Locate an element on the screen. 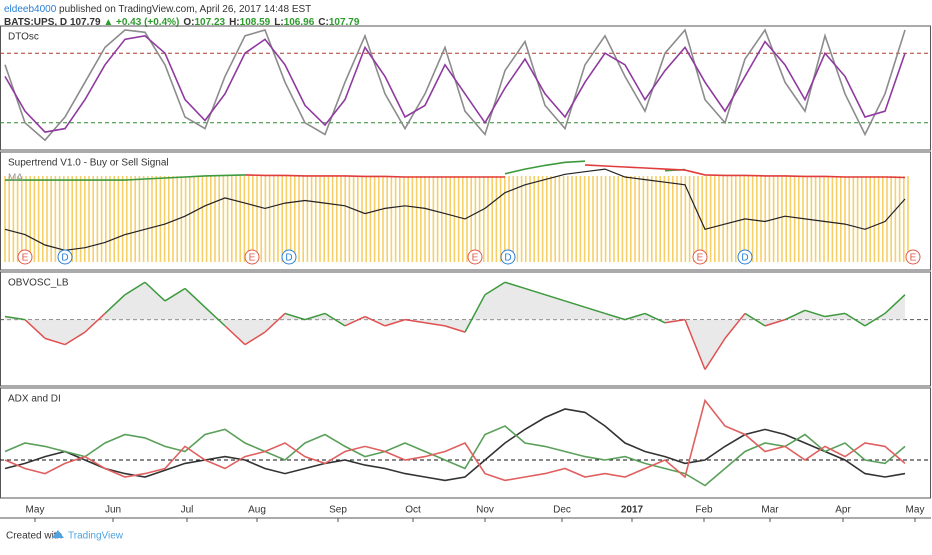 This screenshot has width=932, height=555. ohlc-key: C: is located at coordinates (323, 22).